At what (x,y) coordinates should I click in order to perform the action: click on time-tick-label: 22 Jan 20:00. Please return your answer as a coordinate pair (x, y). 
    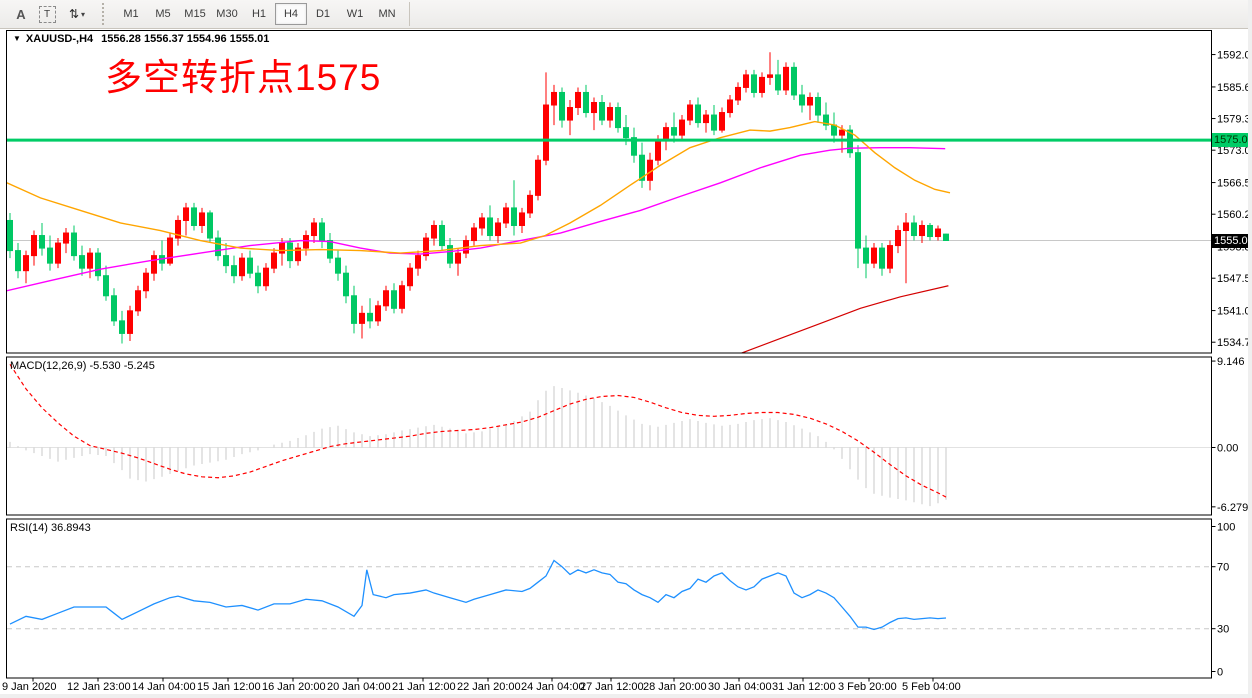
    Looking at the image, I should click on (489, 687).